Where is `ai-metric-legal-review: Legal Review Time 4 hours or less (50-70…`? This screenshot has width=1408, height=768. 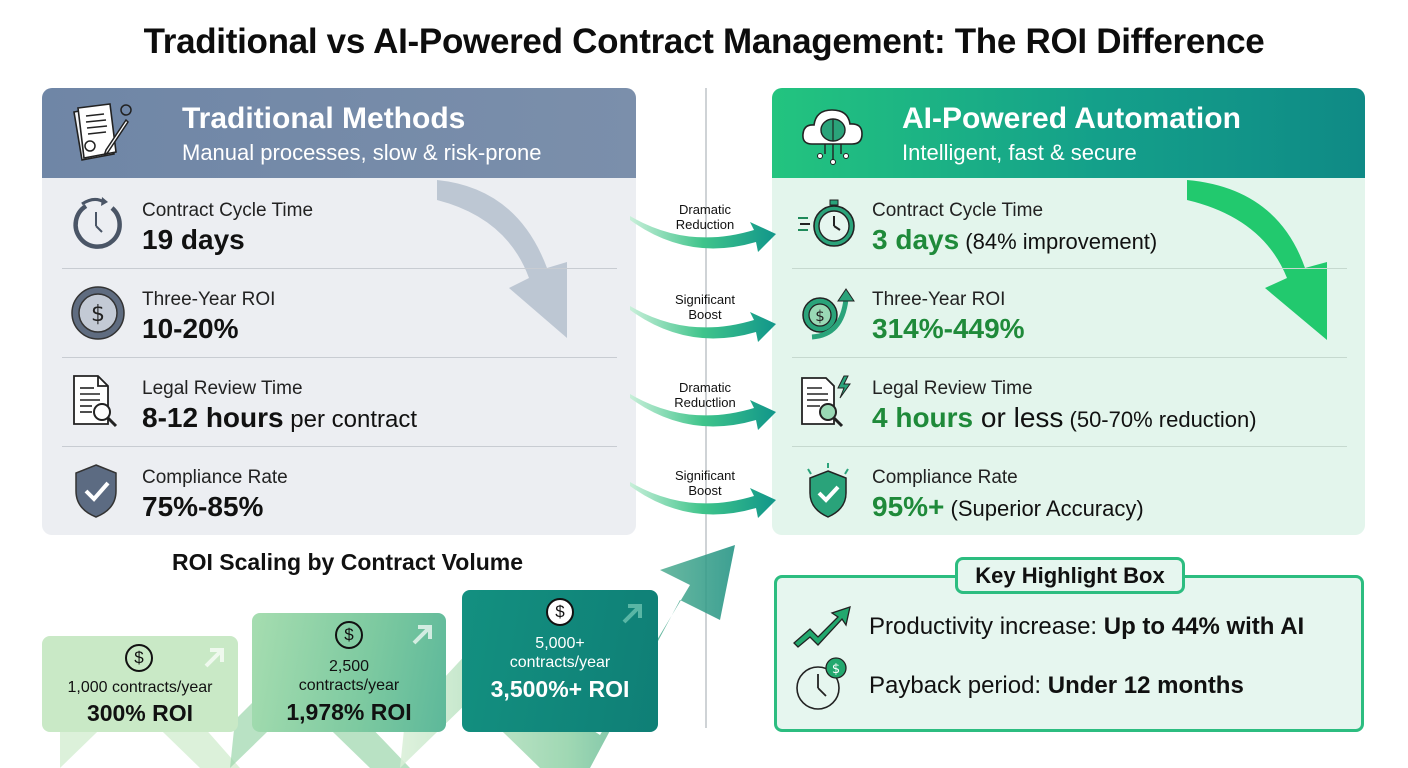 ai-metric-legal-review: Legal Review Time 4 hours or less (50-70… is located at coordinates (1069, 402).